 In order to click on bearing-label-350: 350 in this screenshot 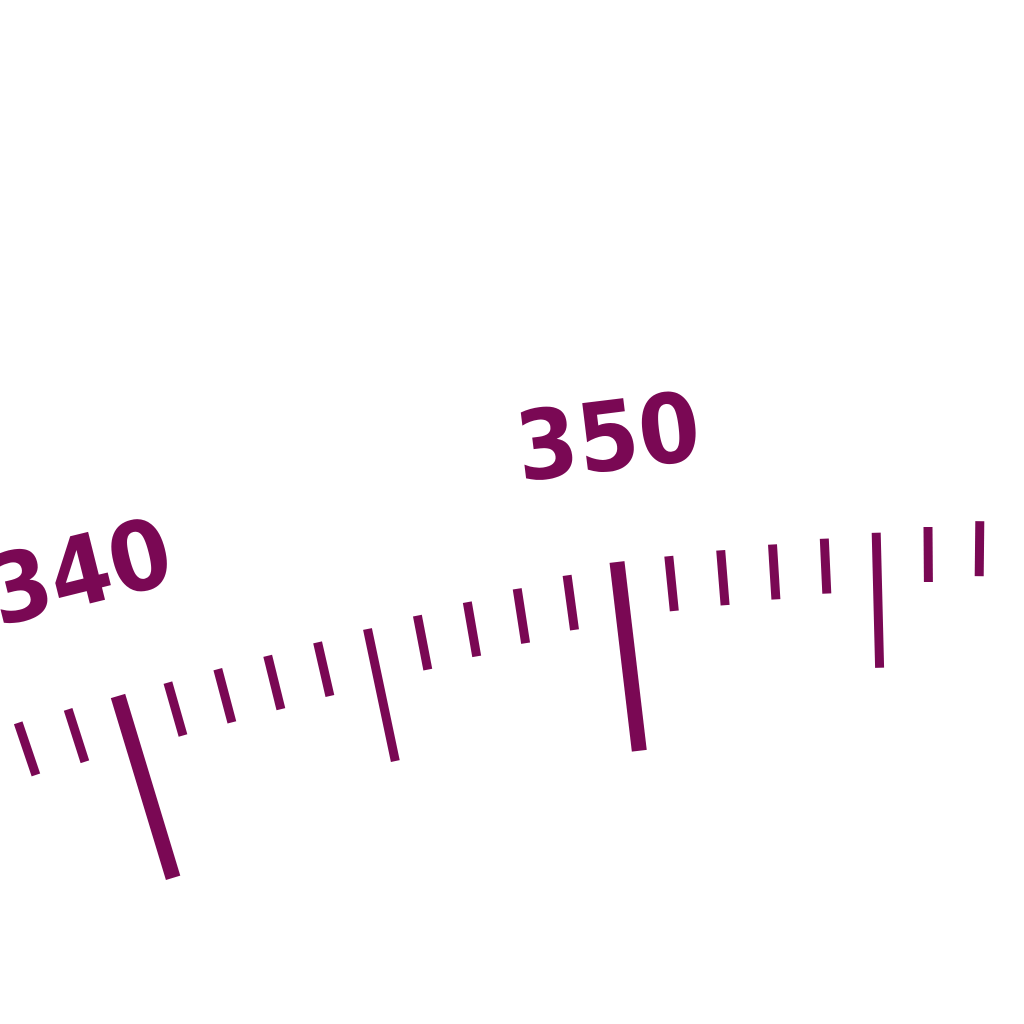, I will do `click(608, 437)`.